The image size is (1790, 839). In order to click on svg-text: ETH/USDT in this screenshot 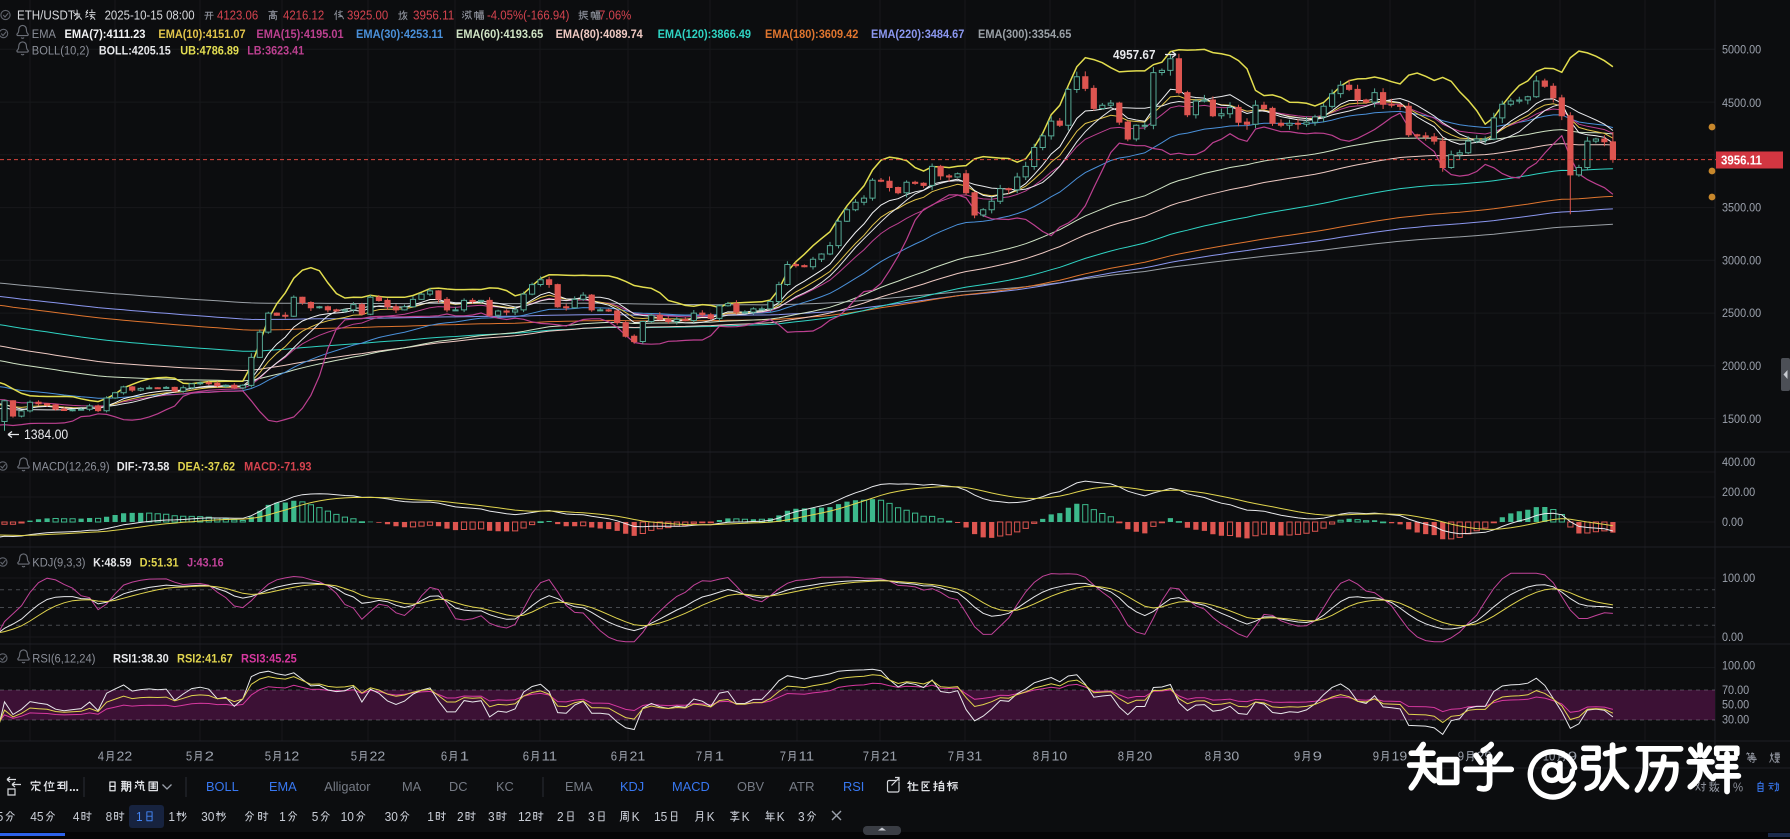, I will do `click(46, 15)`.